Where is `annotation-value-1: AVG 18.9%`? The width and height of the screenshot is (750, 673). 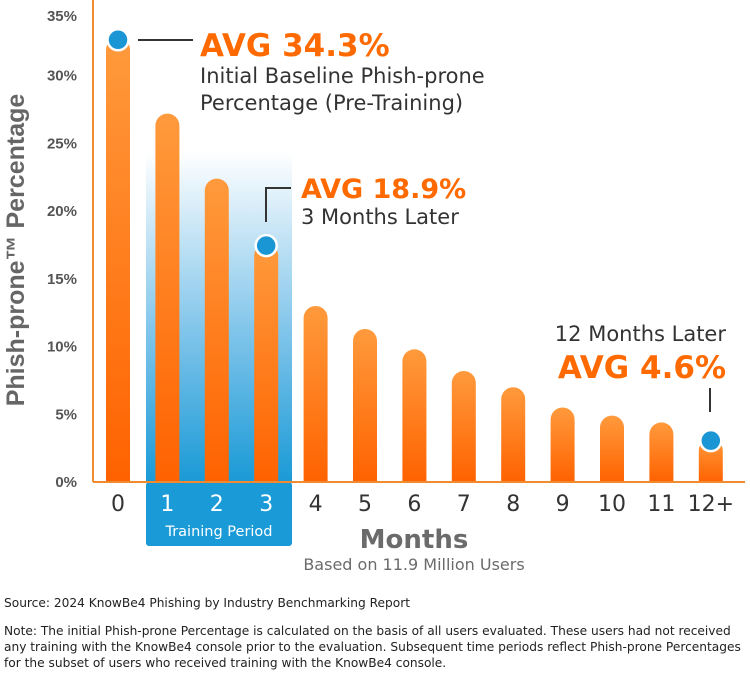 annotation-value-1: AVG 18.9% is located at coordinates (383, 189).